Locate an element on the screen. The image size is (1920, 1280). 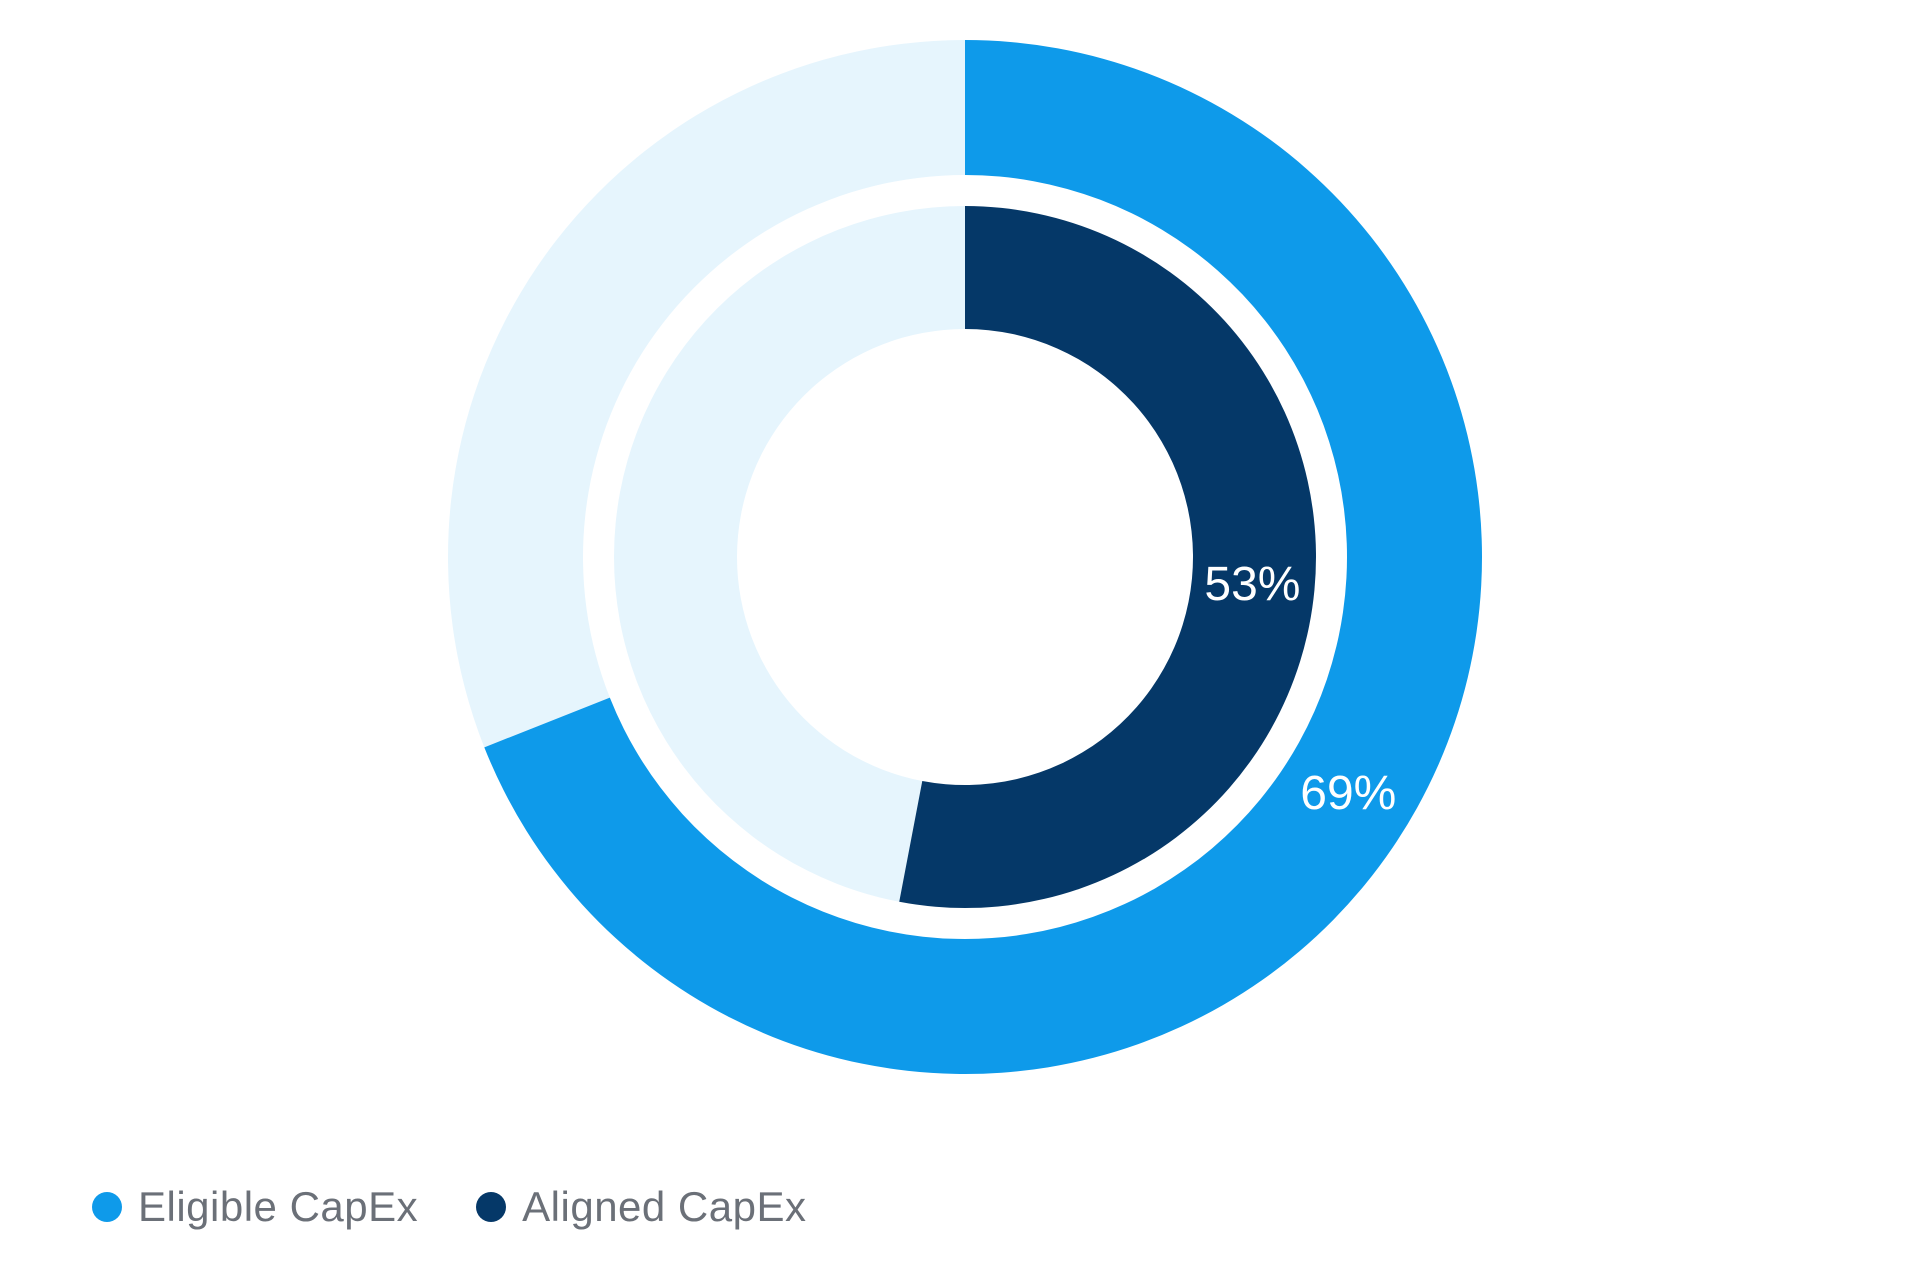
legend-item-eligible: Eligible CapEx is located at coordinates (255, 1207).